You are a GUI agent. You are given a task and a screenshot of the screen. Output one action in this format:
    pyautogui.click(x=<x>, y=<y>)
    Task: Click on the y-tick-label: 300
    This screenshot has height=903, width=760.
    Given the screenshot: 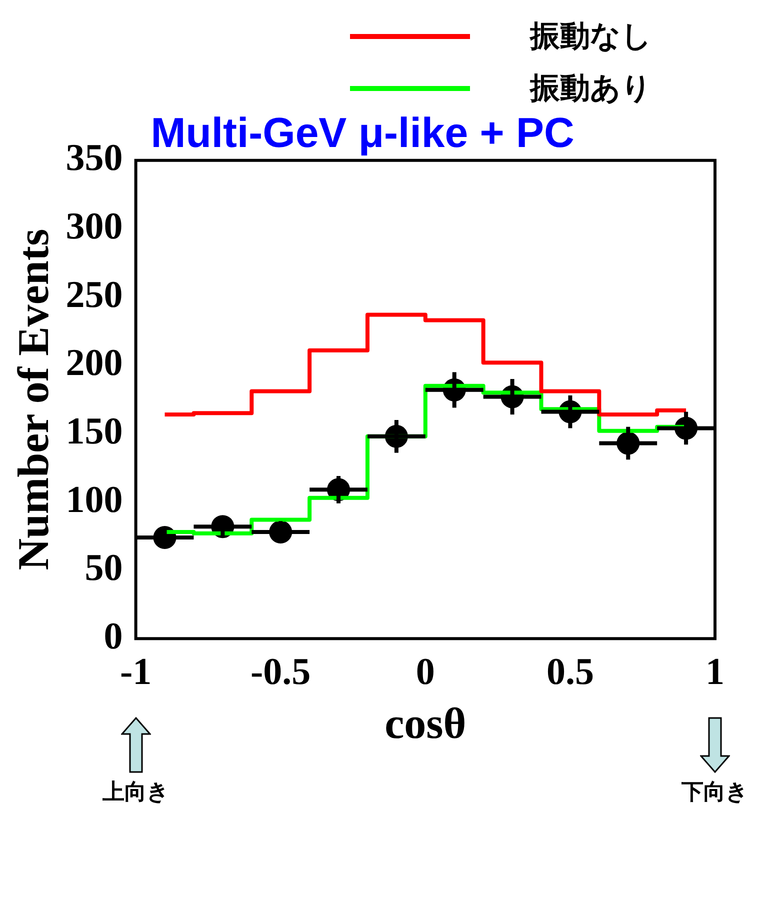 What is the action you would take?
    pyautogui.click(x=94, y=227)
    